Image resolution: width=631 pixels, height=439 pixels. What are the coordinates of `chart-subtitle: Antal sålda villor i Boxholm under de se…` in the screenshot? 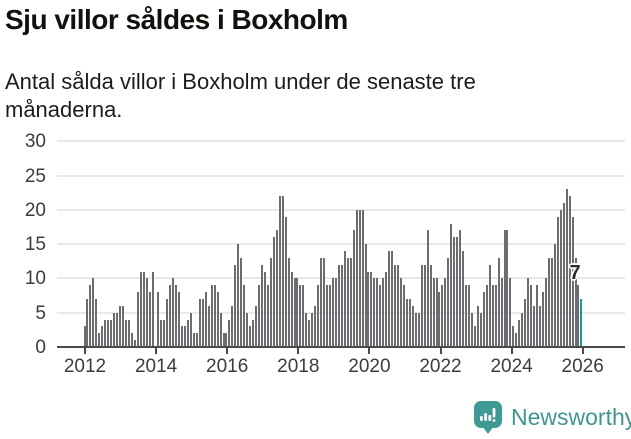 It's located at (240, 95).